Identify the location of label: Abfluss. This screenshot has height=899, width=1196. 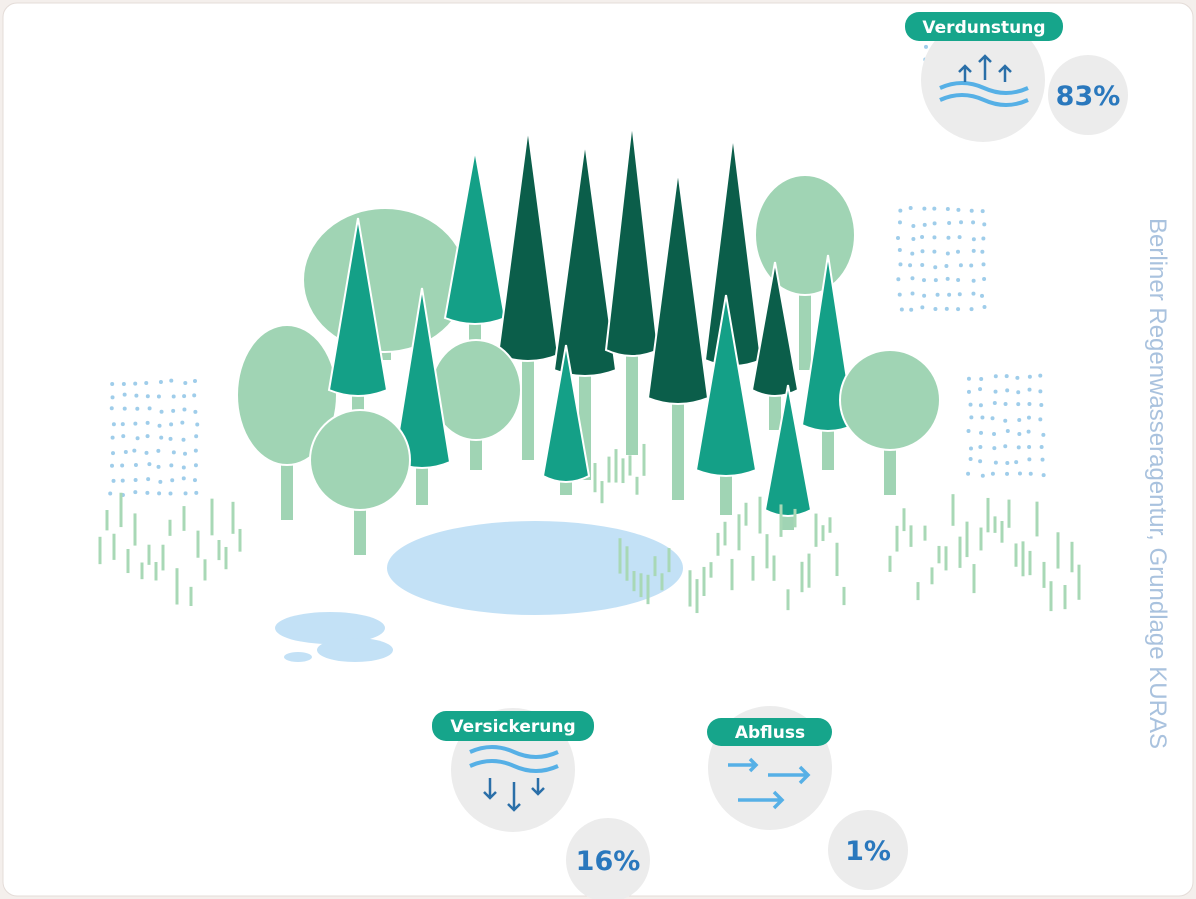
(770, 733).